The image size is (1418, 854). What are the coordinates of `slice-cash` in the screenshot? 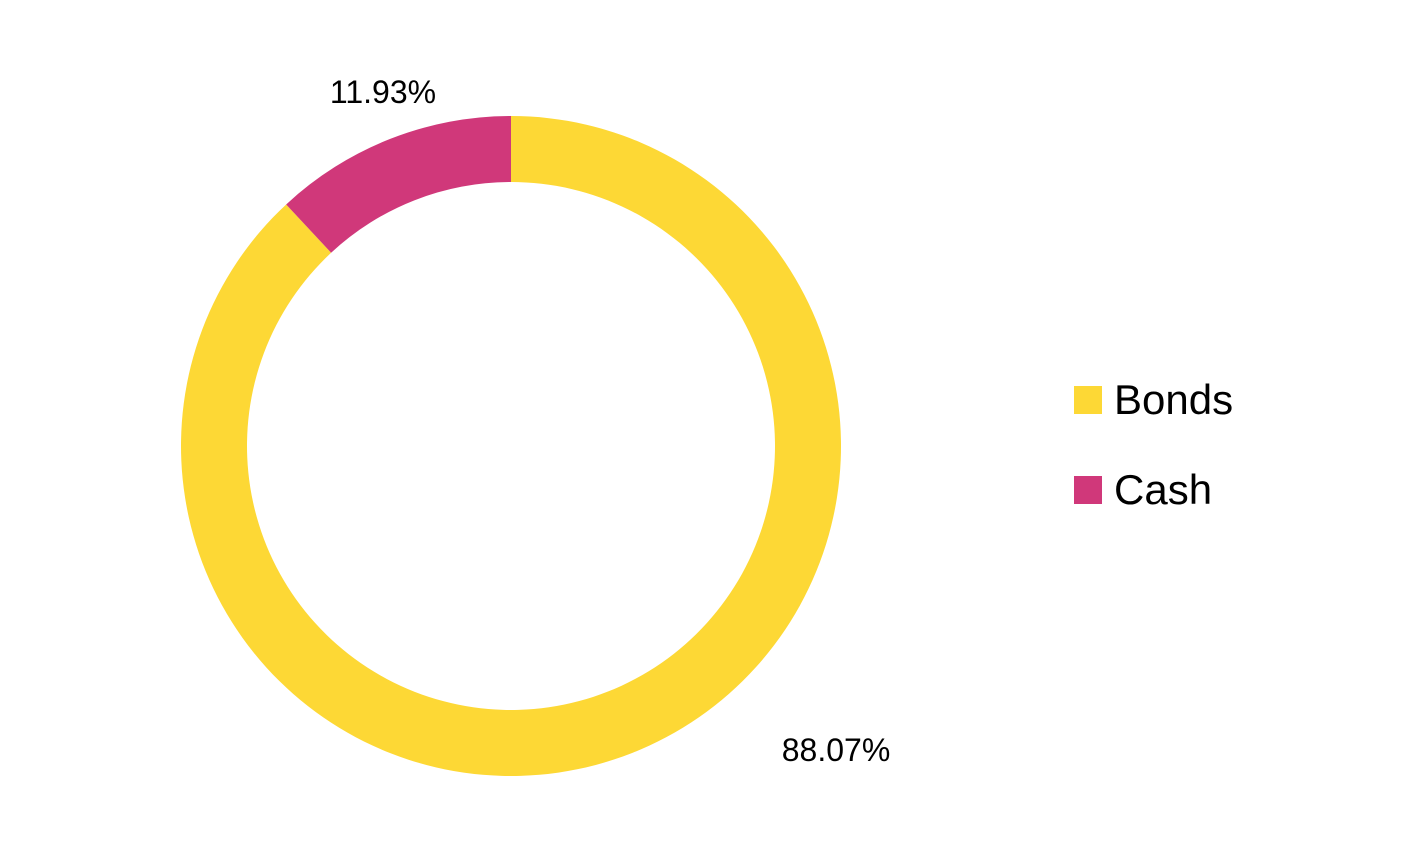 It's located at (398, 184).